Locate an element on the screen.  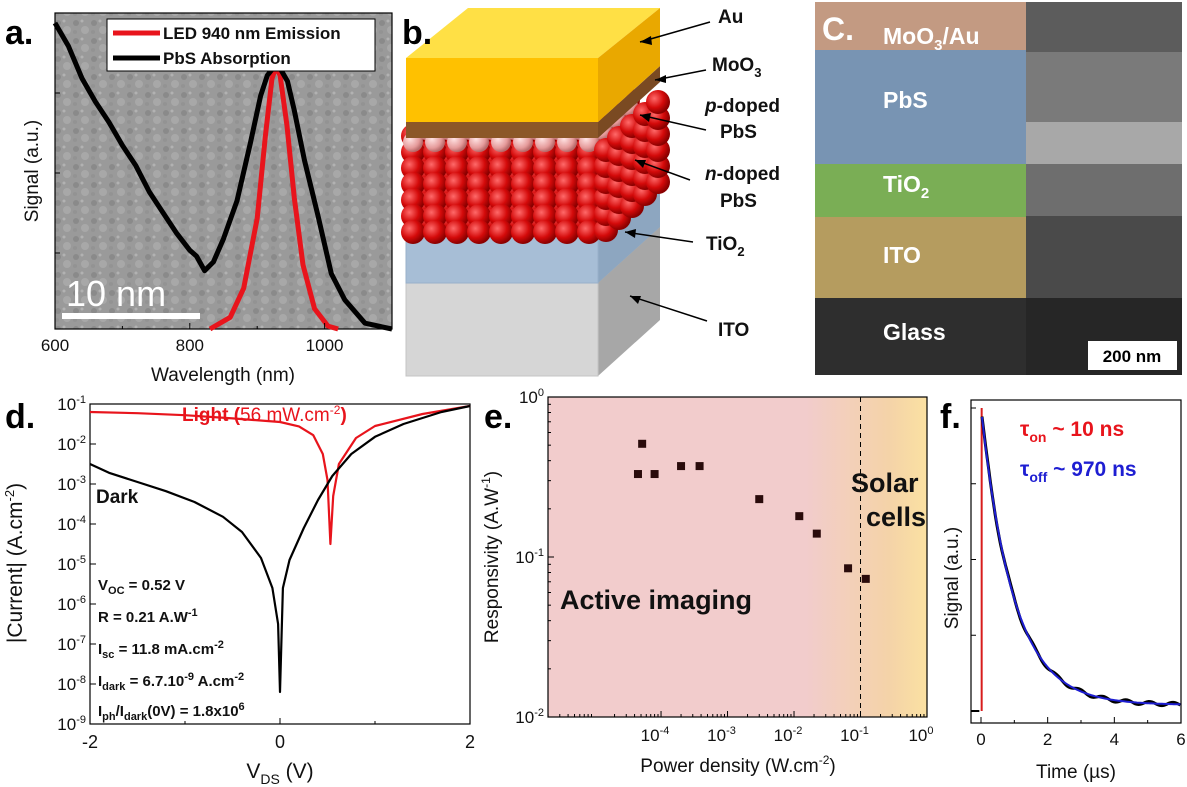
panel-f-xtick-label-1: 2 is located at coordinates (1047, 739).